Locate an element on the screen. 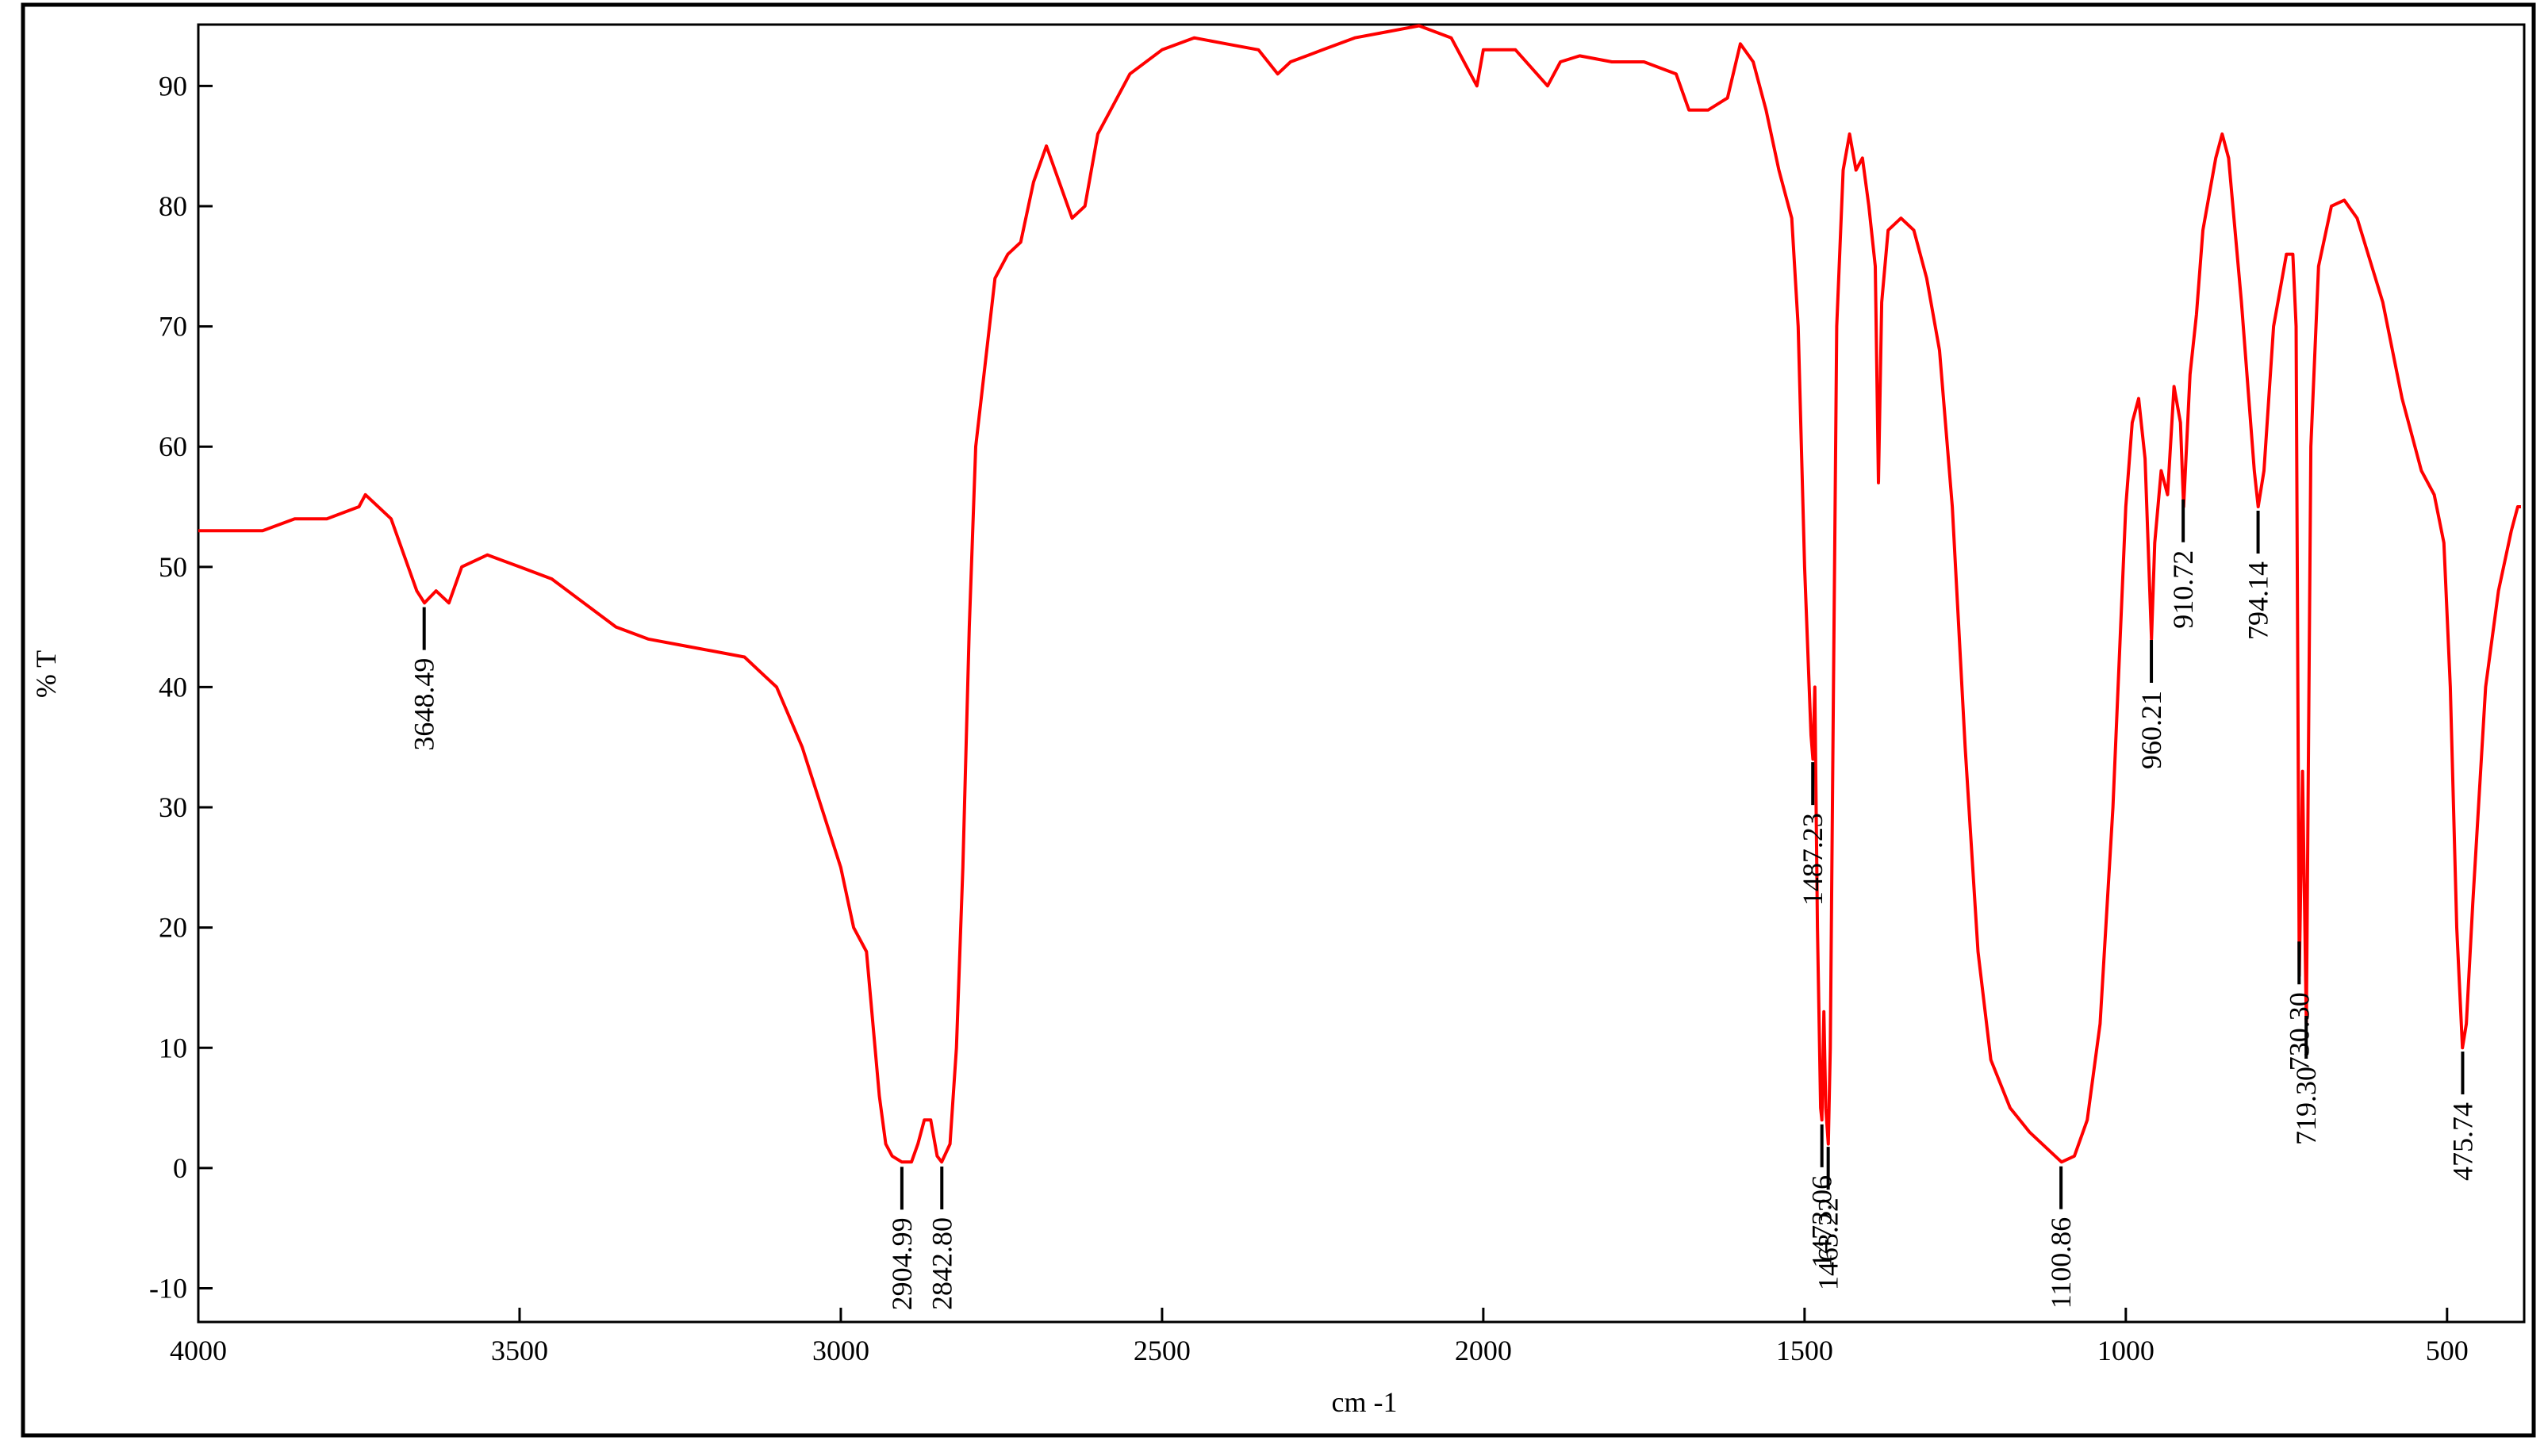 The height and width of the screenshot is (1456, 2544). y-tick-label: 60 is located at coordinates (173, 446).